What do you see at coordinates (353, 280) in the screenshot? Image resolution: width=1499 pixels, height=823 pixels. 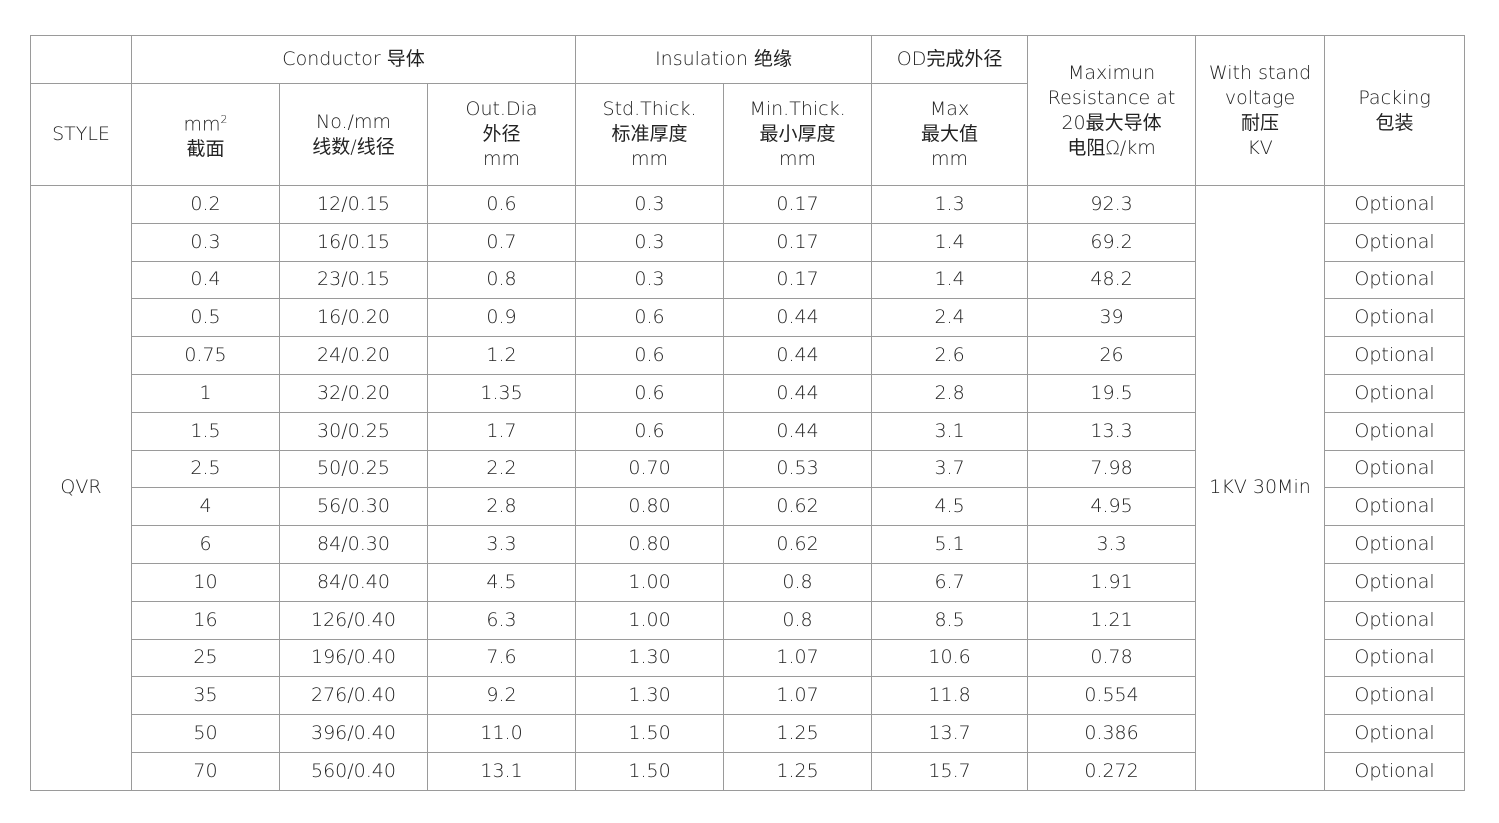 I see `strands-cell: 23/0.15` at bounding box center [353, 280].